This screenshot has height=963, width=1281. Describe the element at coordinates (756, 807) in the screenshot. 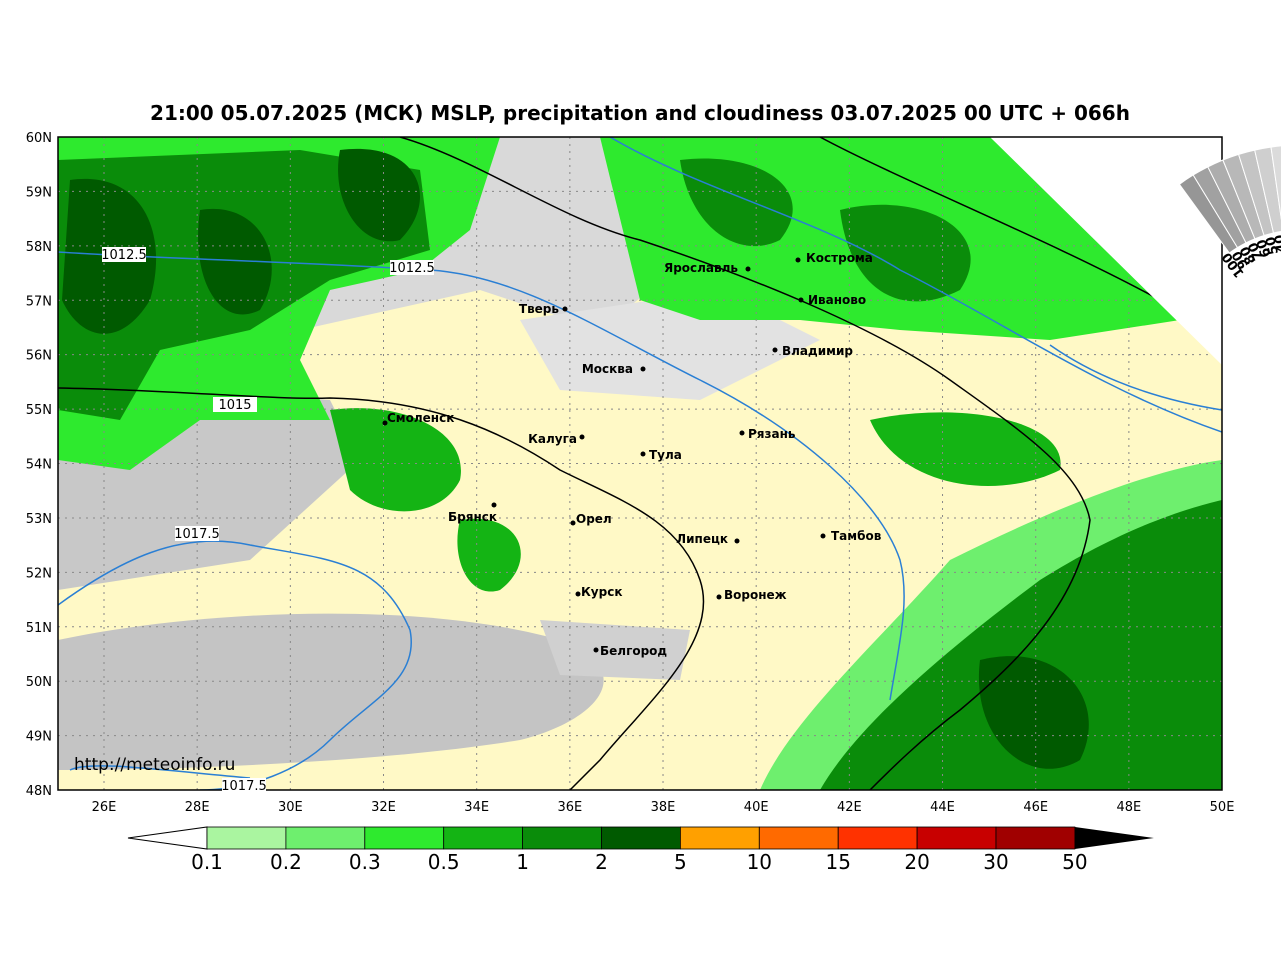

I see `lon-label: 40E` at that location.